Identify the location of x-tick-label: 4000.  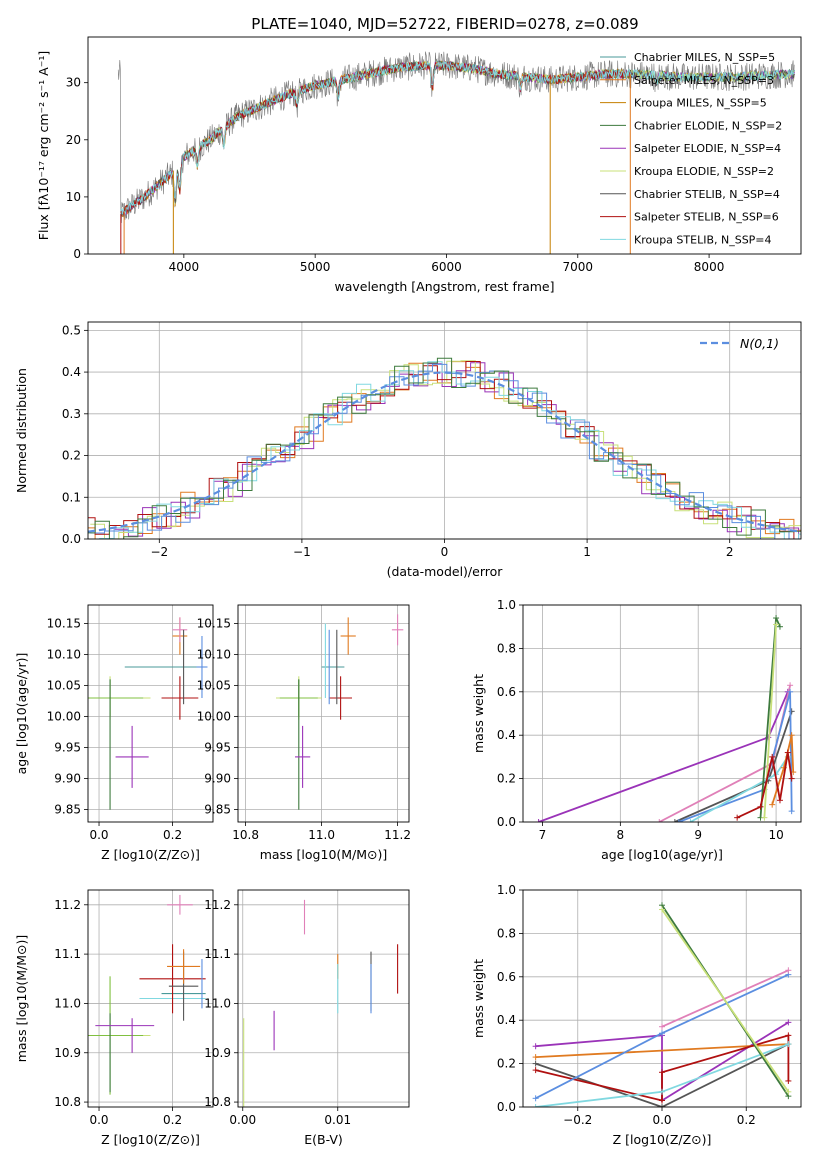
(184, 267).